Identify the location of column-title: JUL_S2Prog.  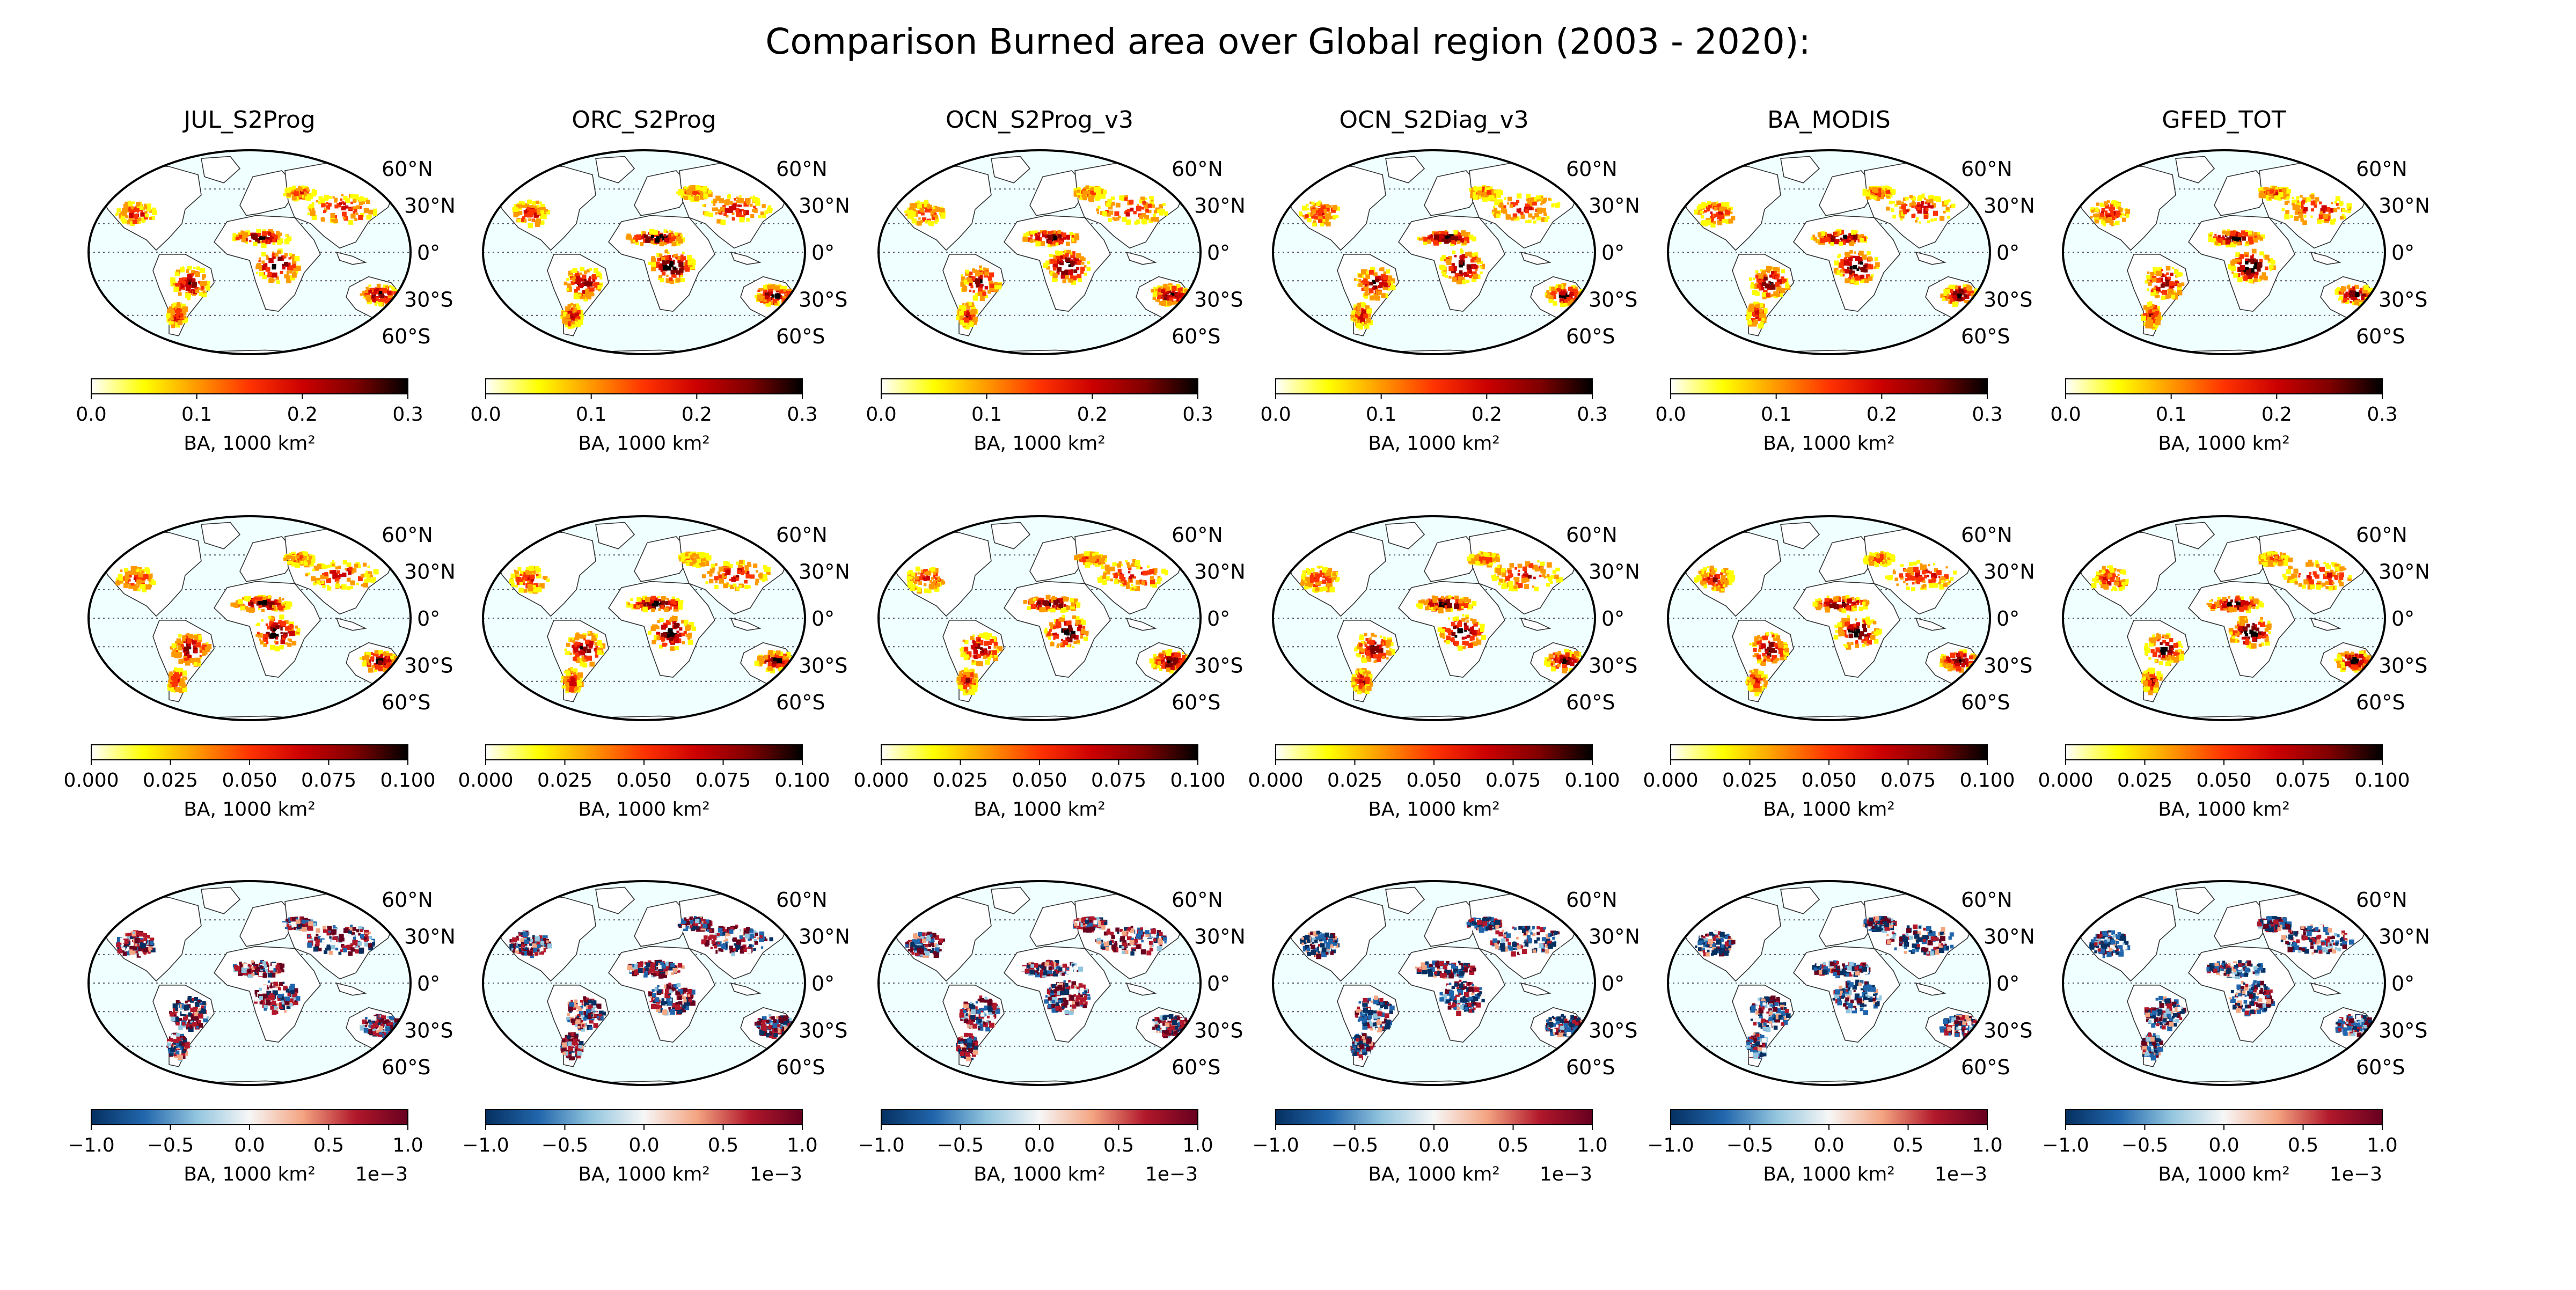
(248, 120).